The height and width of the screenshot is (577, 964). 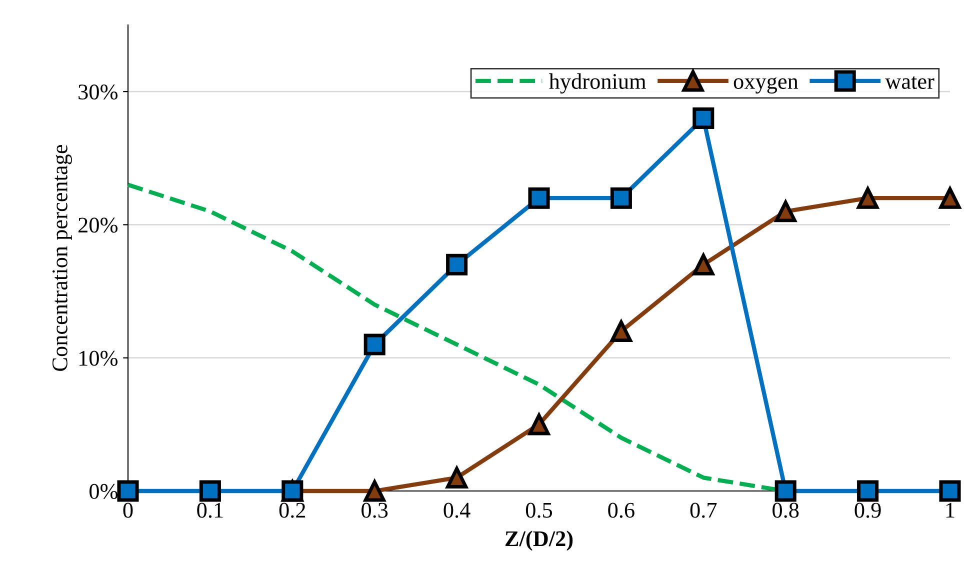 What do you see at coordinates (99, 358) in the screenshot?
I see `y-tick-label: 10%` at bounding box center [99, 358].